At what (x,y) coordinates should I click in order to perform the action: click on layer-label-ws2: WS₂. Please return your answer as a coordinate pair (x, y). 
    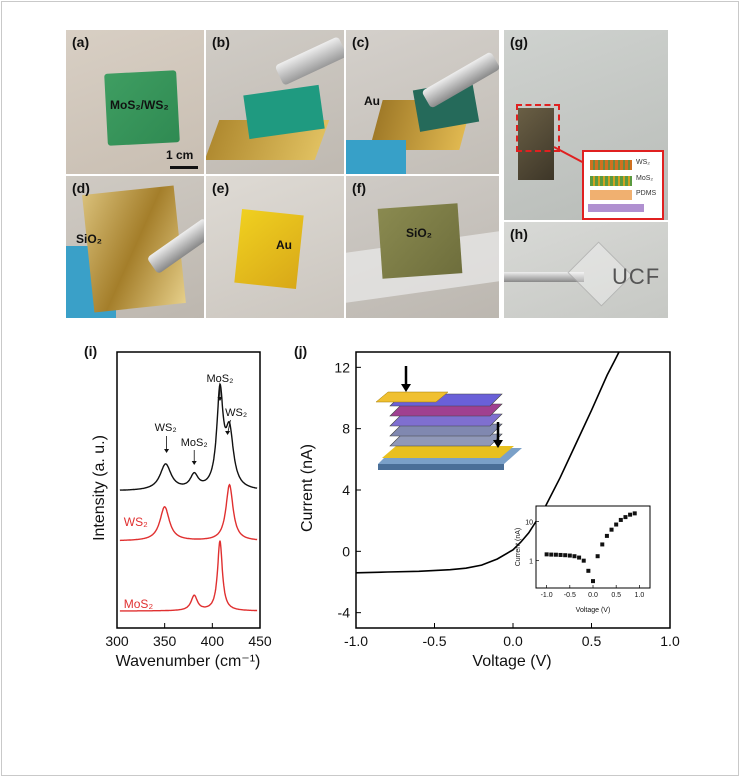
    Looking at the image, I should click on (643, 162).